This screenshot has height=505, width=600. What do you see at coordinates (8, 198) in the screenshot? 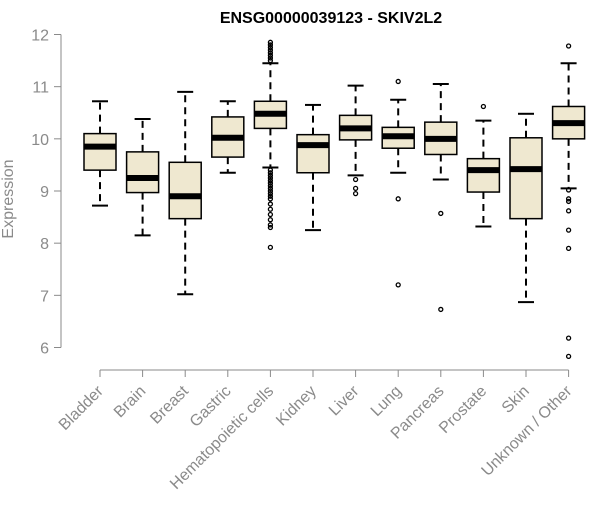
I see `y-axis-label: Expression` at bounding box center [8, 198].